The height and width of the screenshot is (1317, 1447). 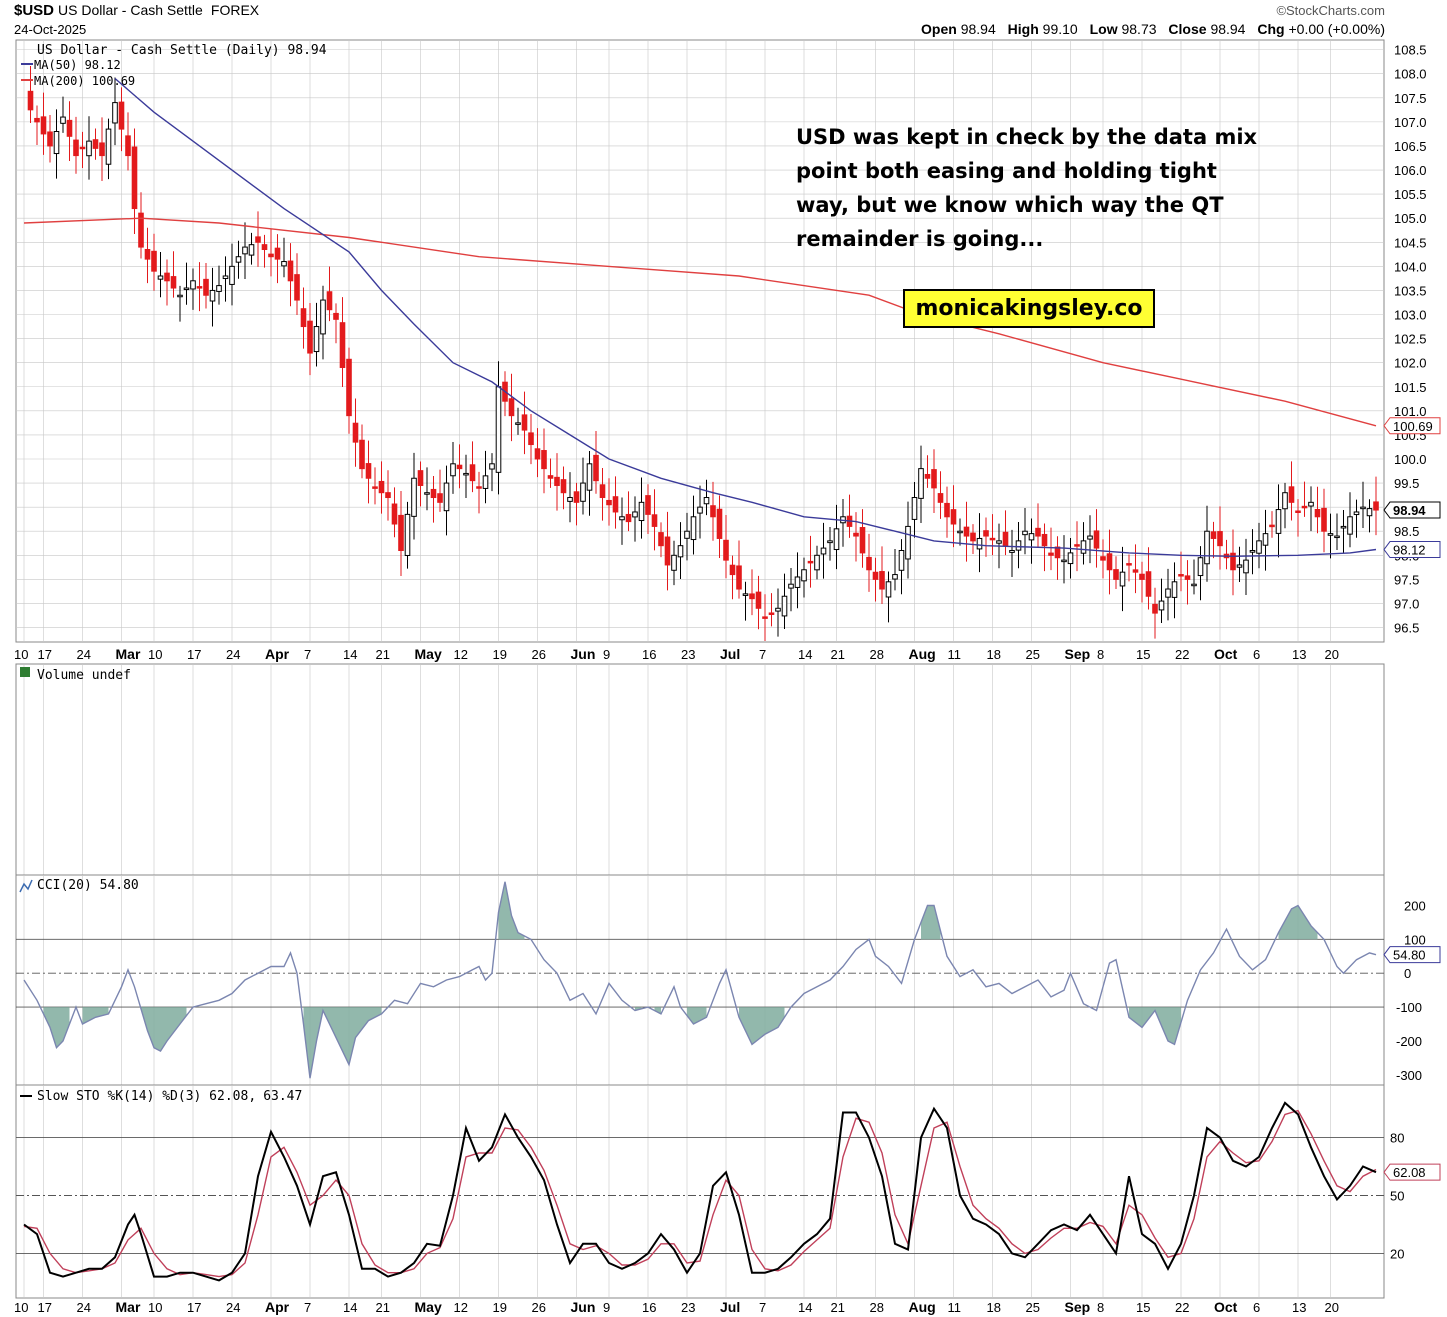 What do you see at coordinates (583, 1307) in the screenshot?
I see `bottom-x-tick-label: Jun` at bounding box center [583, 1307].